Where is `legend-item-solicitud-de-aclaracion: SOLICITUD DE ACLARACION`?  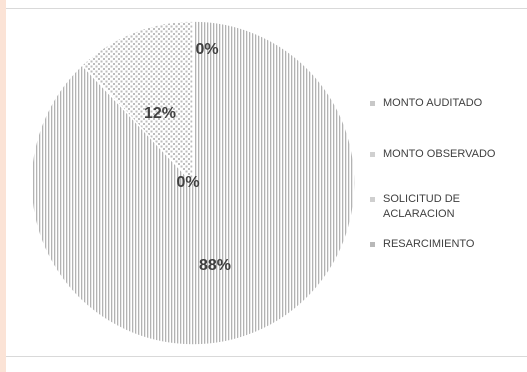
legend-item-solicitud-de-aclaracion: SOLICITUD DE ACLARACION is located at coordinates (430, 207).